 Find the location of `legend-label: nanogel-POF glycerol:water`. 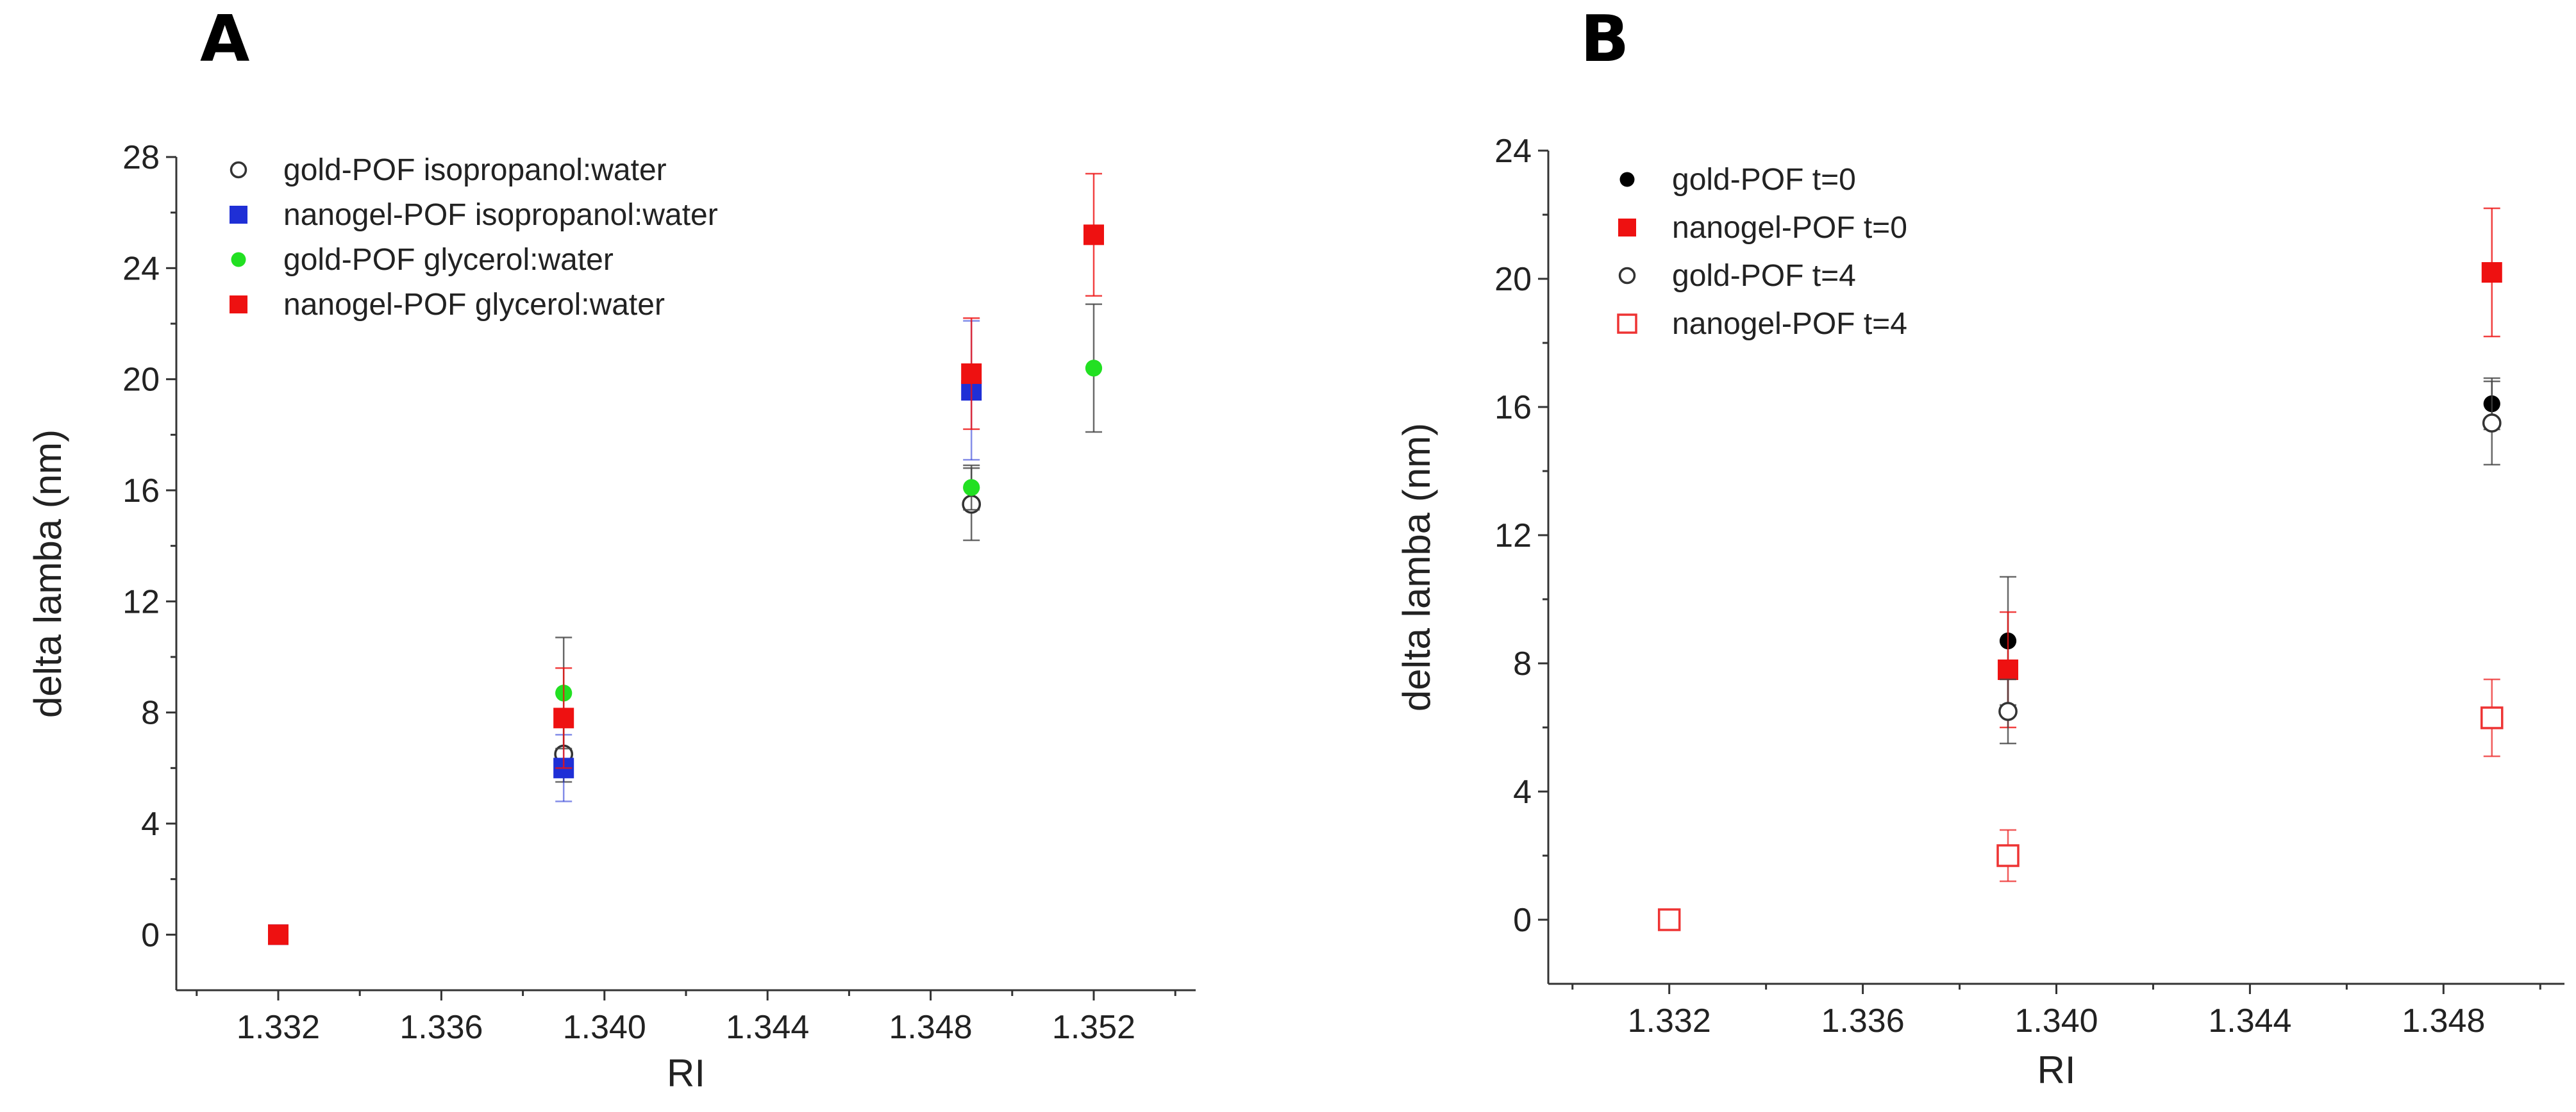

legend-label: nanogel-POF glycerol:water is located at coordinates (474, 305).